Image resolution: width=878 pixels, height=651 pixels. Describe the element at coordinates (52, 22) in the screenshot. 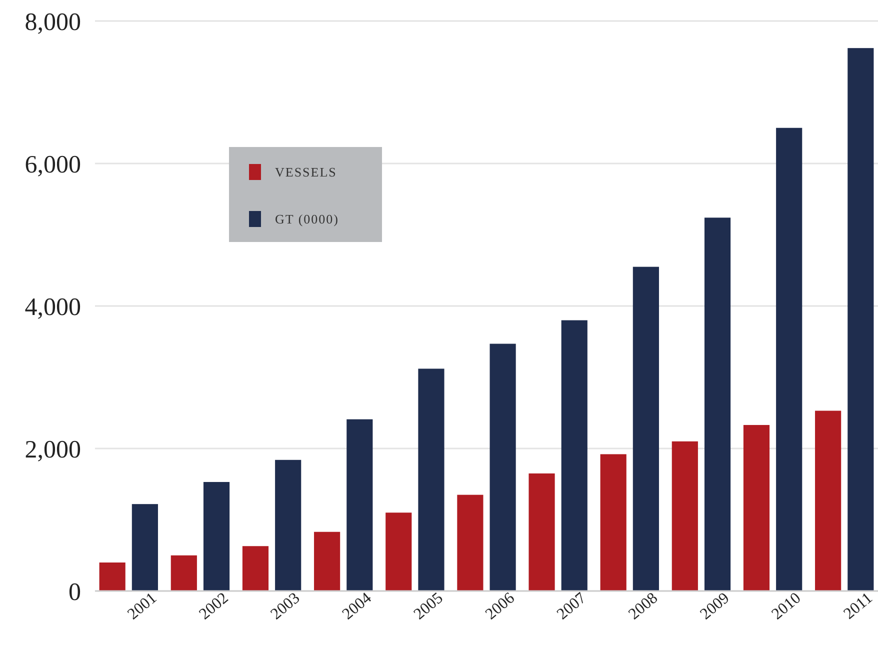

I see `y-tick-label: 8,000` at that location.